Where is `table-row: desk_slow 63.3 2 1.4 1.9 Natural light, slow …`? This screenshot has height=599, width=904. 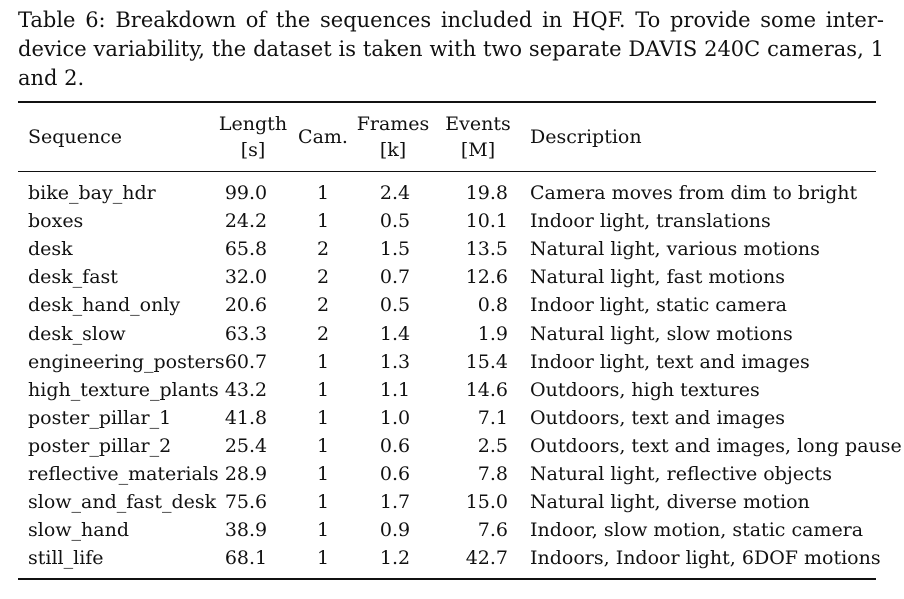
table-row: desk_slow 63.3 2 1.4 1.9 Natural light, slow … is located at coordinates (447, 333).